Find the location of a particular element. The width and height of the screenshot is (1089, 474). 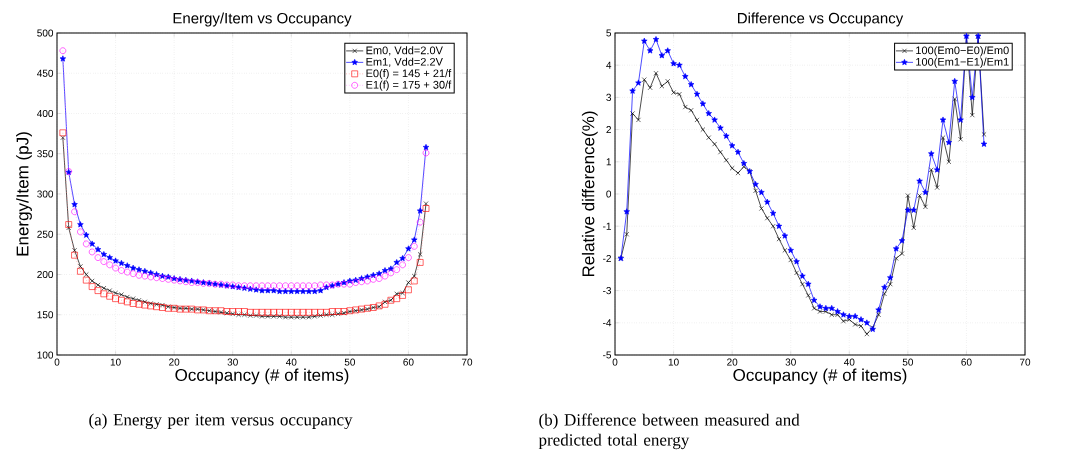

y-axis-title: Energy/Item (pJ) is located at coordinates (24, 194).